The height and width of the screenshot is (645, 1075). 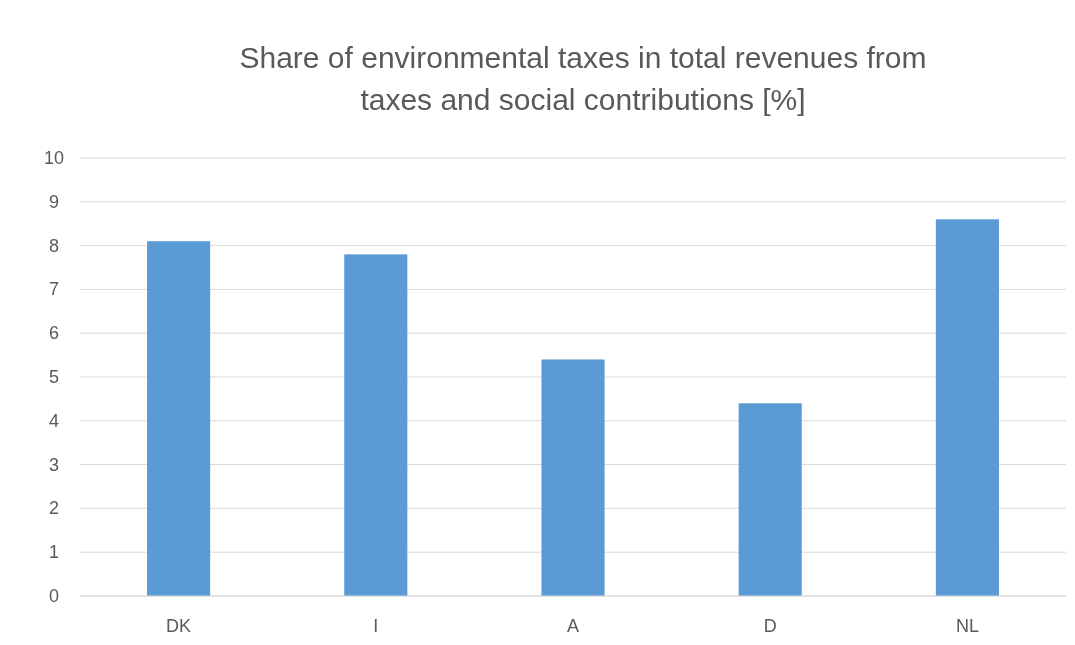 I want to click on y-tick-label: 6, so click(x=54, y=333).